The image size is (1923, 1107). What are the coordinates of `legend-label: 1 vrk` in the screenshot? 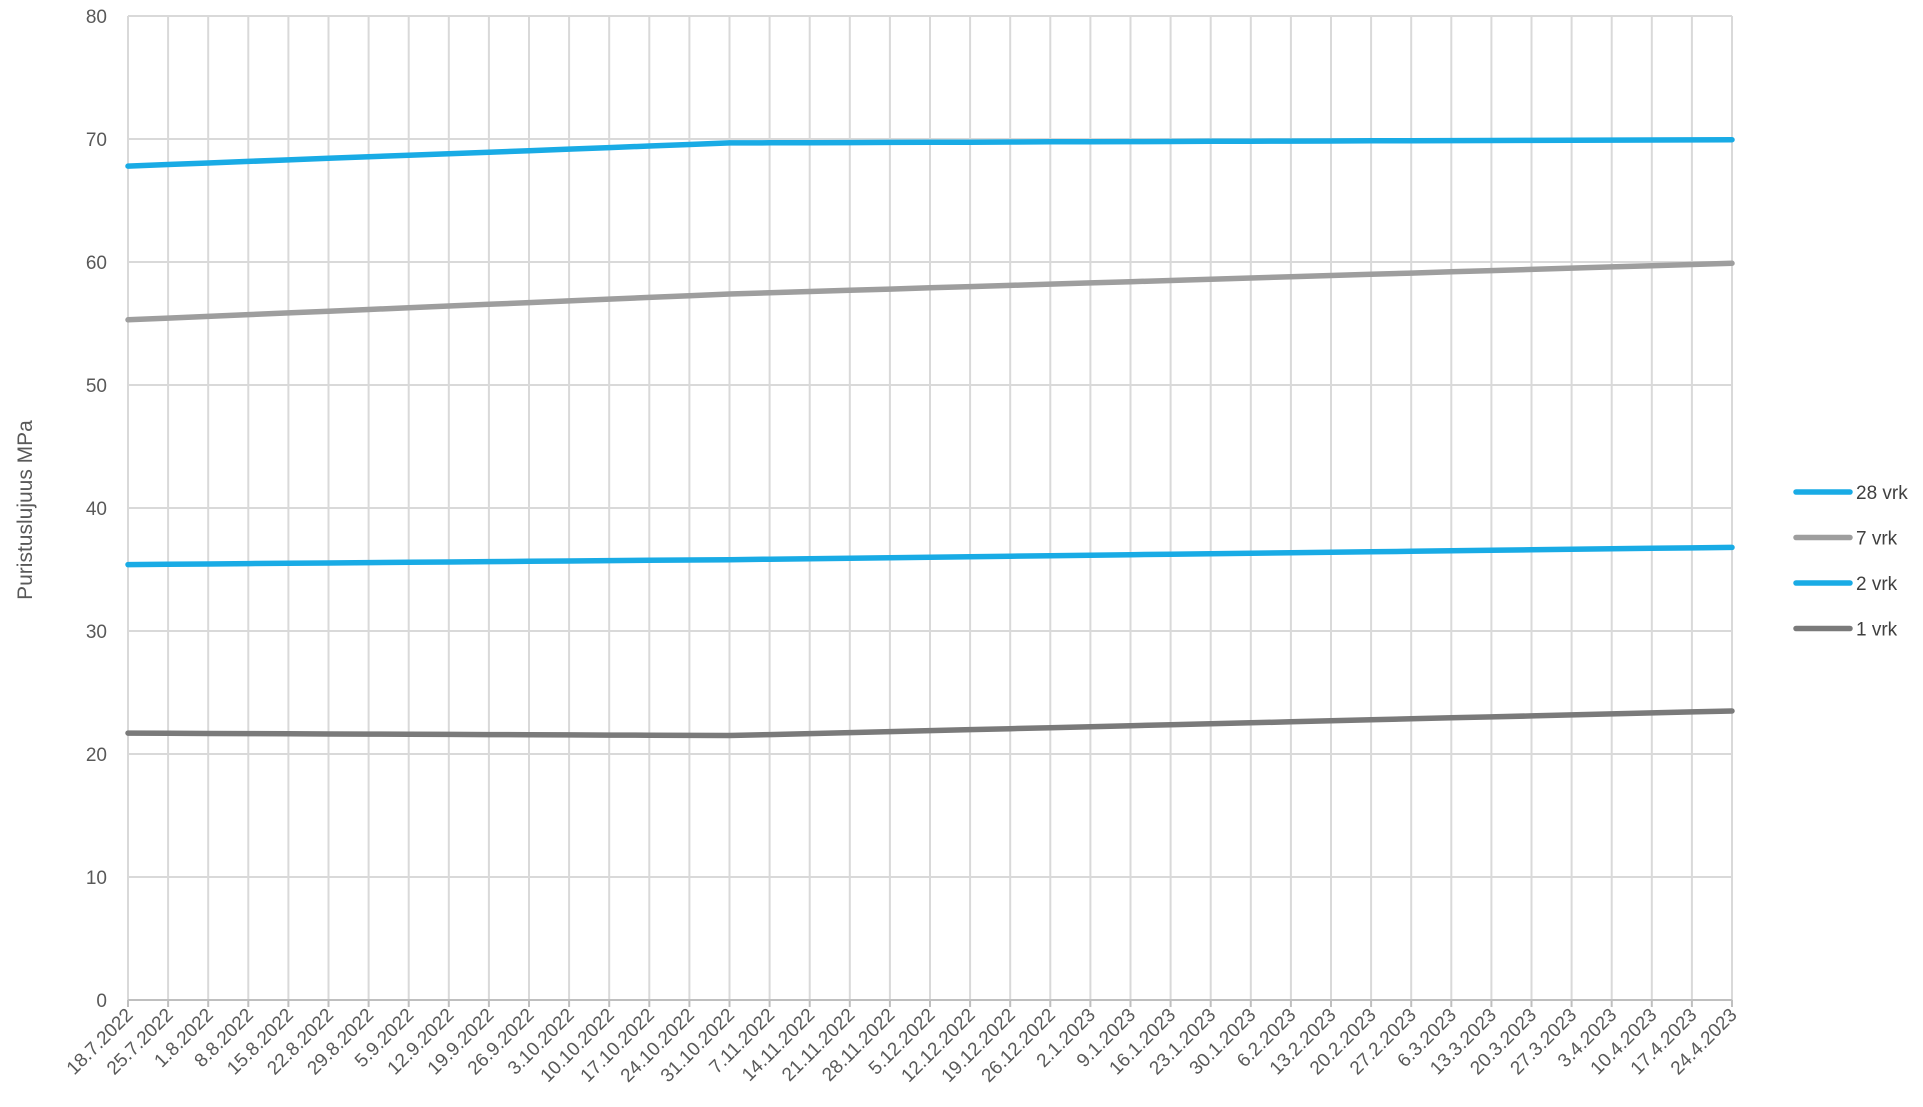 It's located at (1877, 630).